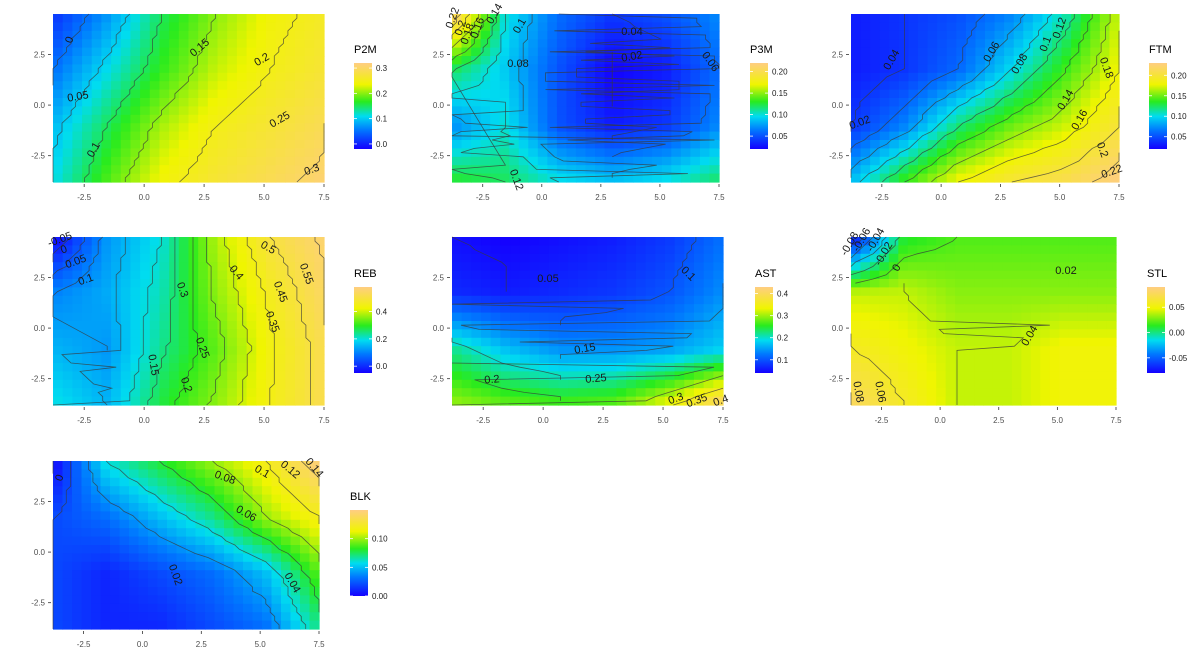 The width and height of the screenshot is (1200, 670). Describe the element at coordinates (882, 420) in the screenshot. I see `x-tick-label: -2.5` at that location.